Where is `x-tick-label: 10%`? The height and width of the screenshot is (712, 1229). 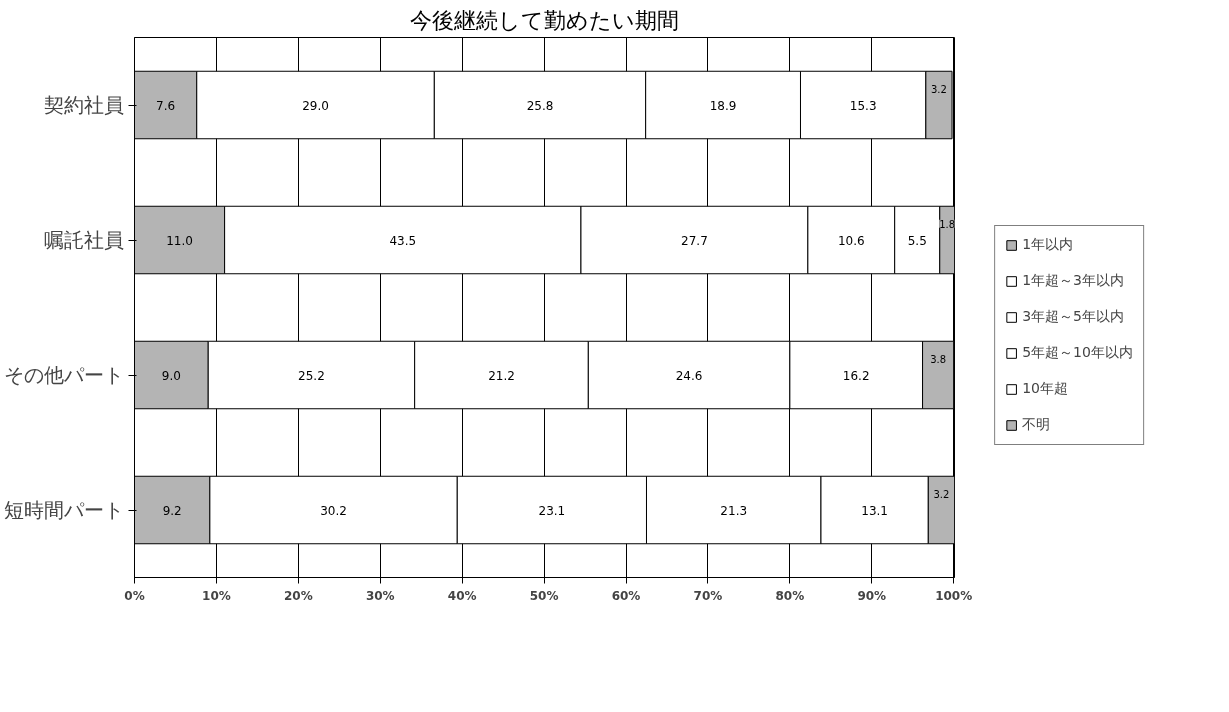
x-tick-label: 10% is located at coordinates (216, 595).